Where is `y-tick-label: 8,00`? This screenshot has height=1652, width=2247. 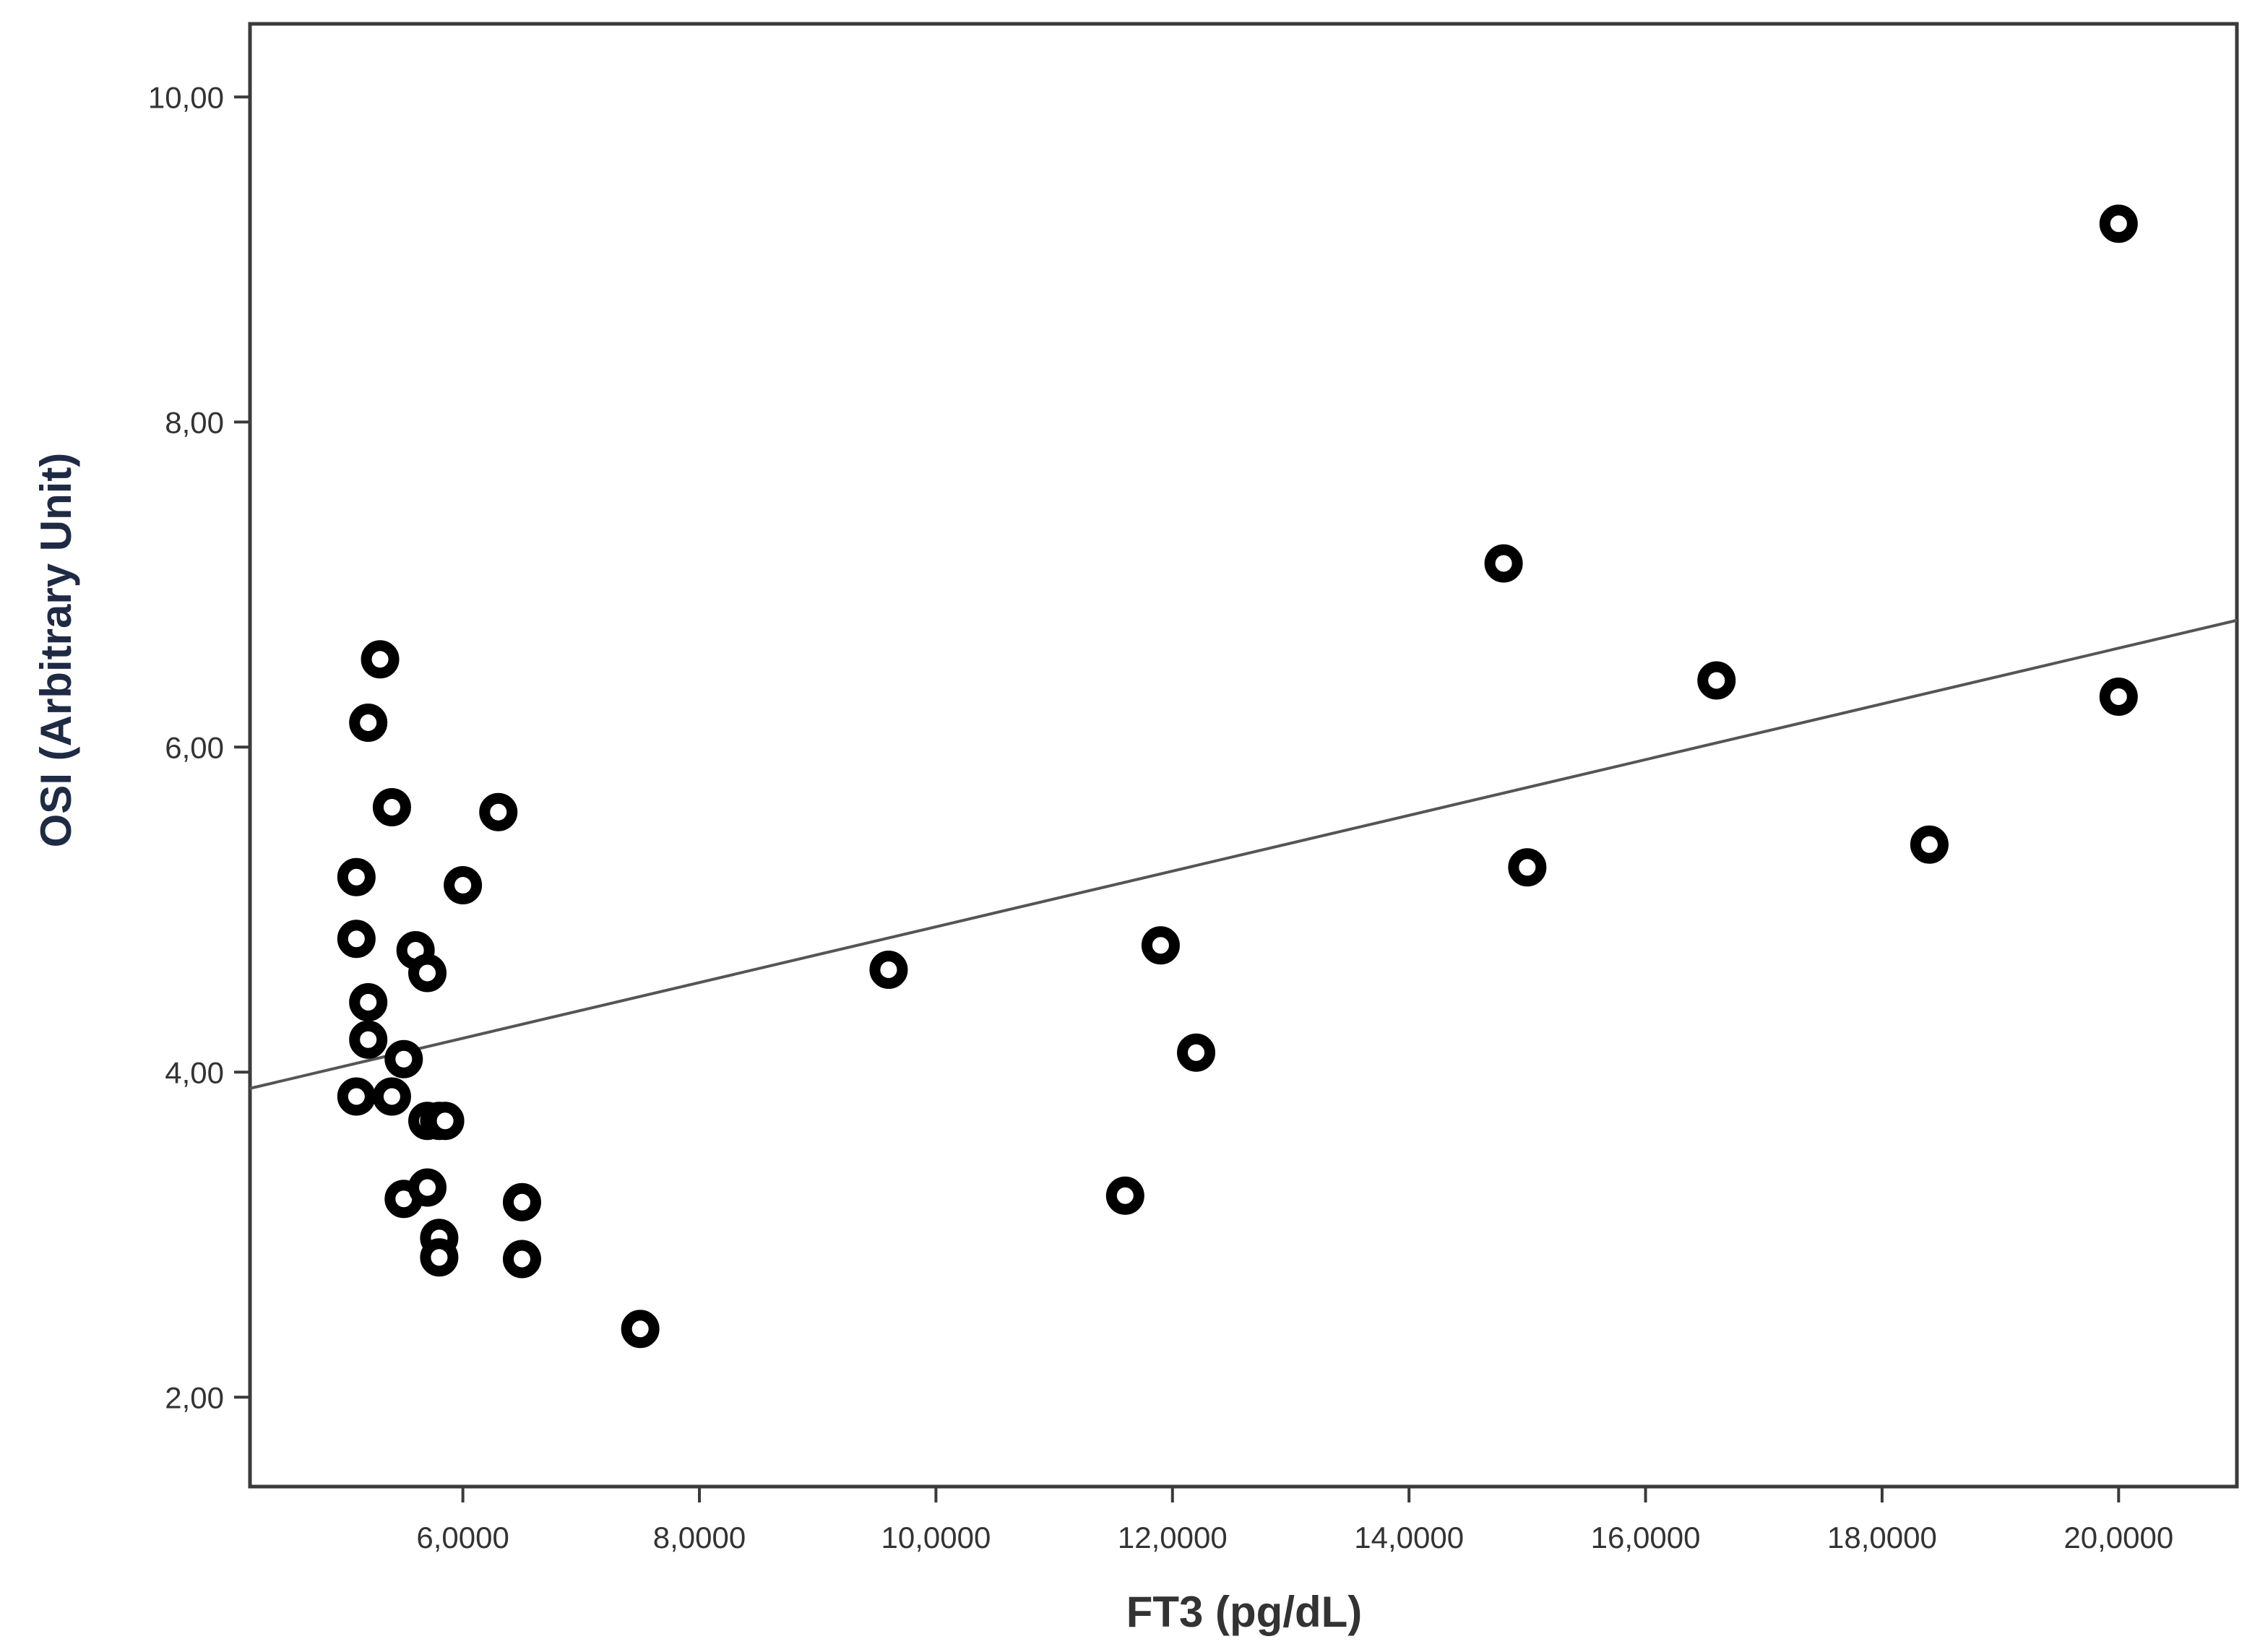
y-tick-label: 8,00 is located at coordinates (195, 422).